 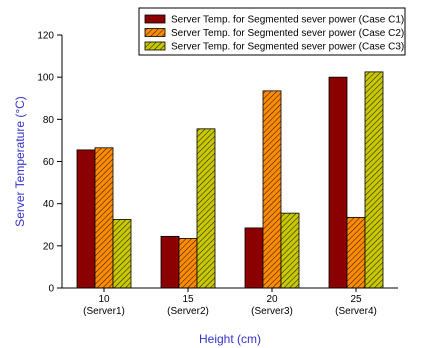 What do you see at coordinates (86, 219) in the screenshot?
I see `bar-series1-cat1` at bounding box center [86, 219].